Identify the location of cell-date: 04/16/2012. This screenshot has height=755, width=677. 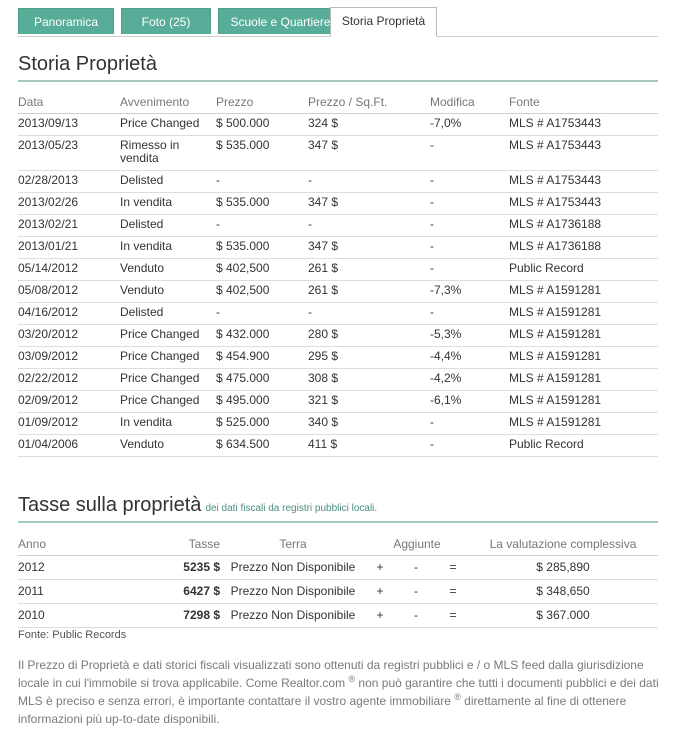
(69, 313).